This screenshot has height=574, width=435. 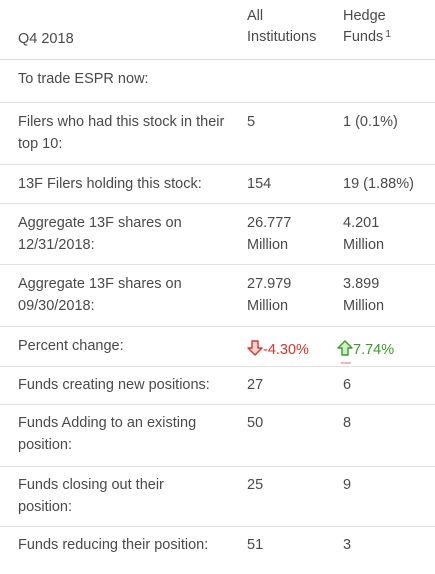 I want to click on table-row: Funds closing out their position: 25 9, so click(x=217, y=497).